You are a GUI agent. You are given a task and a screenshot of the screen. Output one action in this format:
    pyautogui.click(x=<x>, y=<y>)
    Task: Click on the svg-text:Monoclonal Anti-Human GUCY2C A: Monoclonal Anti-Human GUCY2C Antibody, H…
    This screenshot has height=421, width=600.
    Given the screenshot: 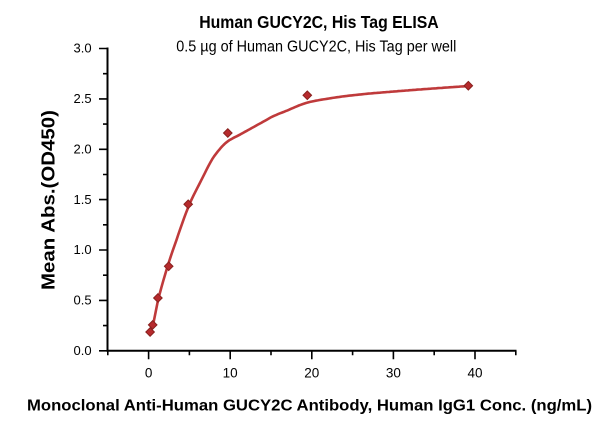 What is the action you would take?
    pyautogui.click(x=309, y=405)
    